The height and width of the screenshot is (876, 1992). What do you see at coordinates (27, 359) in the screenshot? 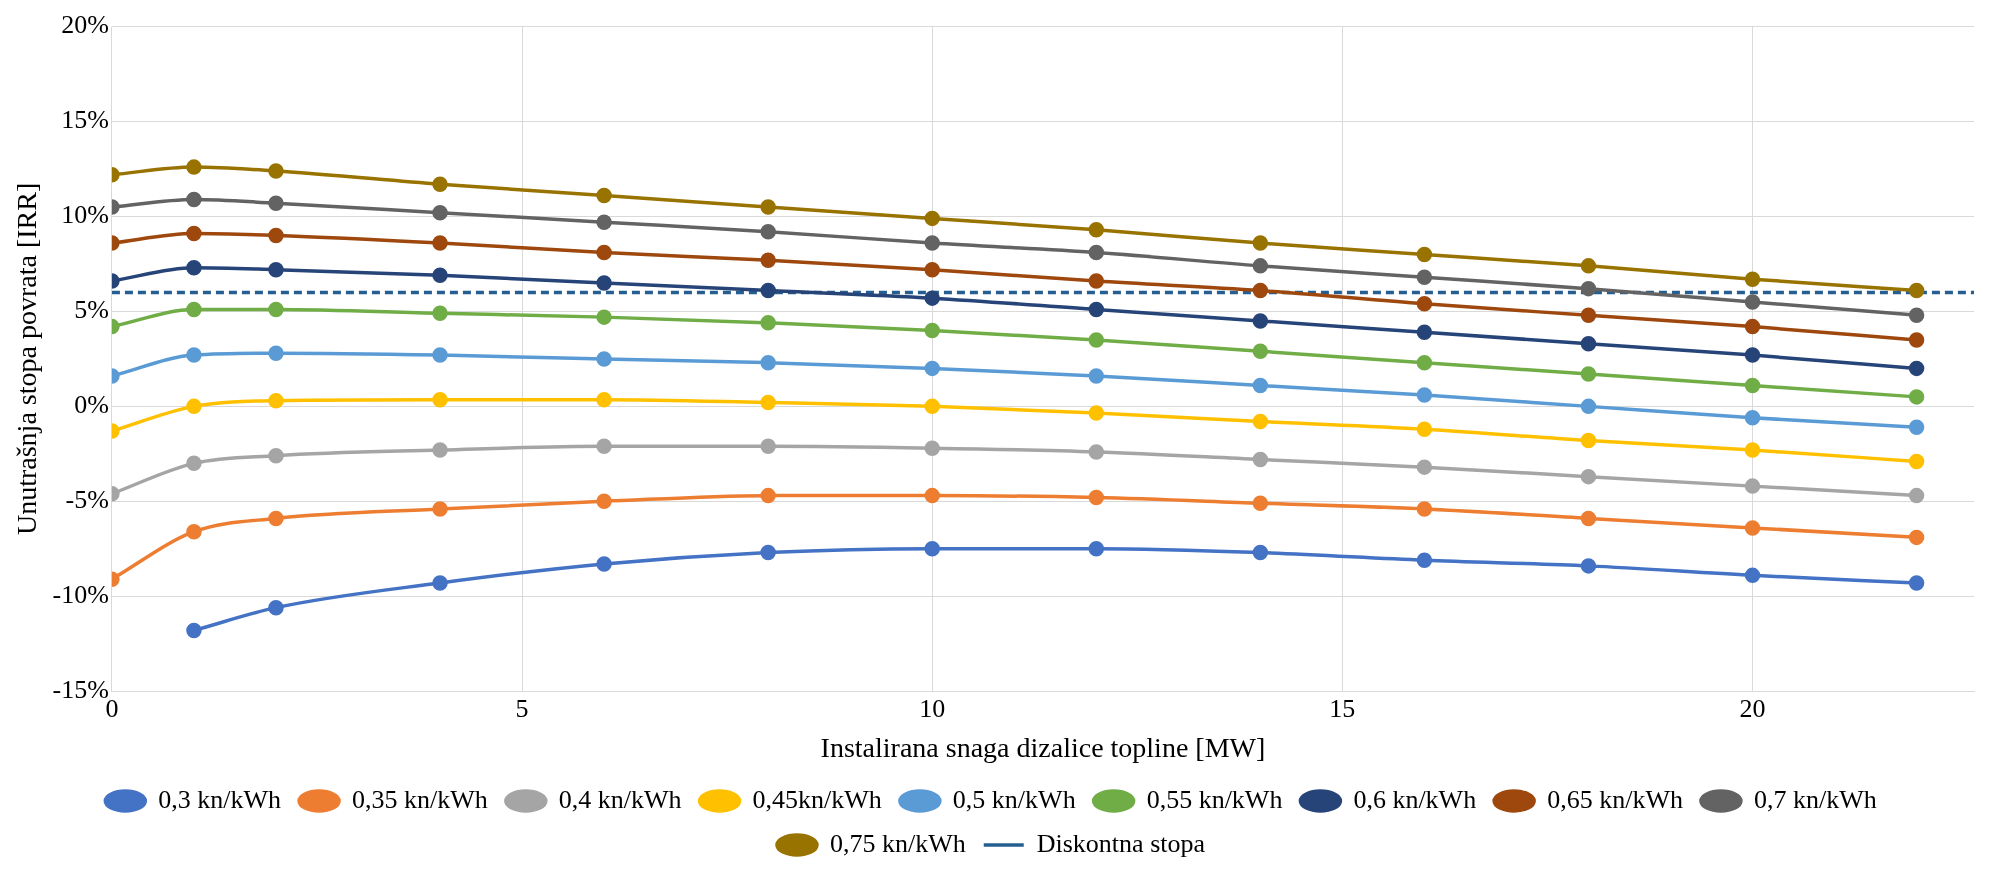
I see `y-axis-title: Unutrašnja stopa povrata [IRR]` at bounding box center [27, 359].